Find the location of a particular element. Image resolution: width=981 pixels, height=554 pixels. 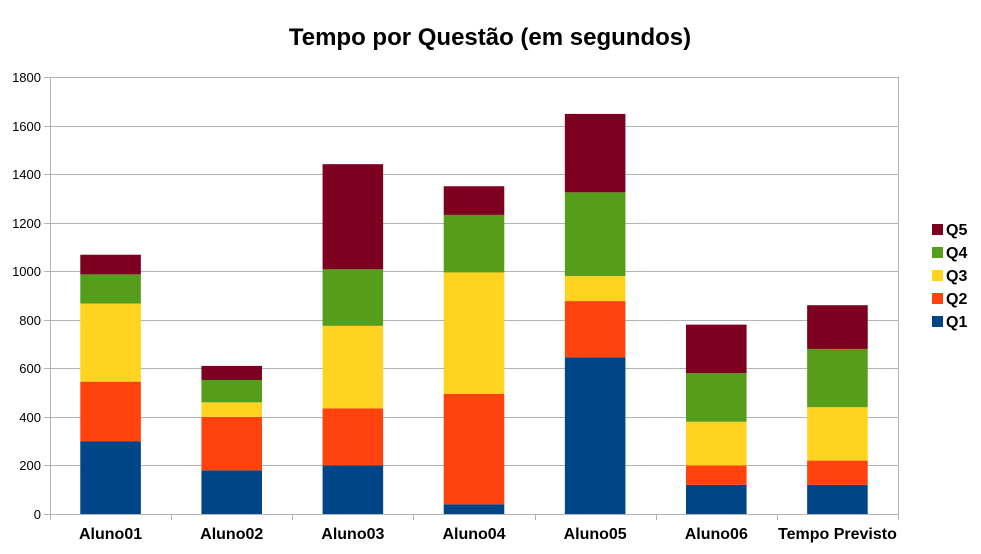

bar-q3-aluno01 is located at coordinates (110, 342).